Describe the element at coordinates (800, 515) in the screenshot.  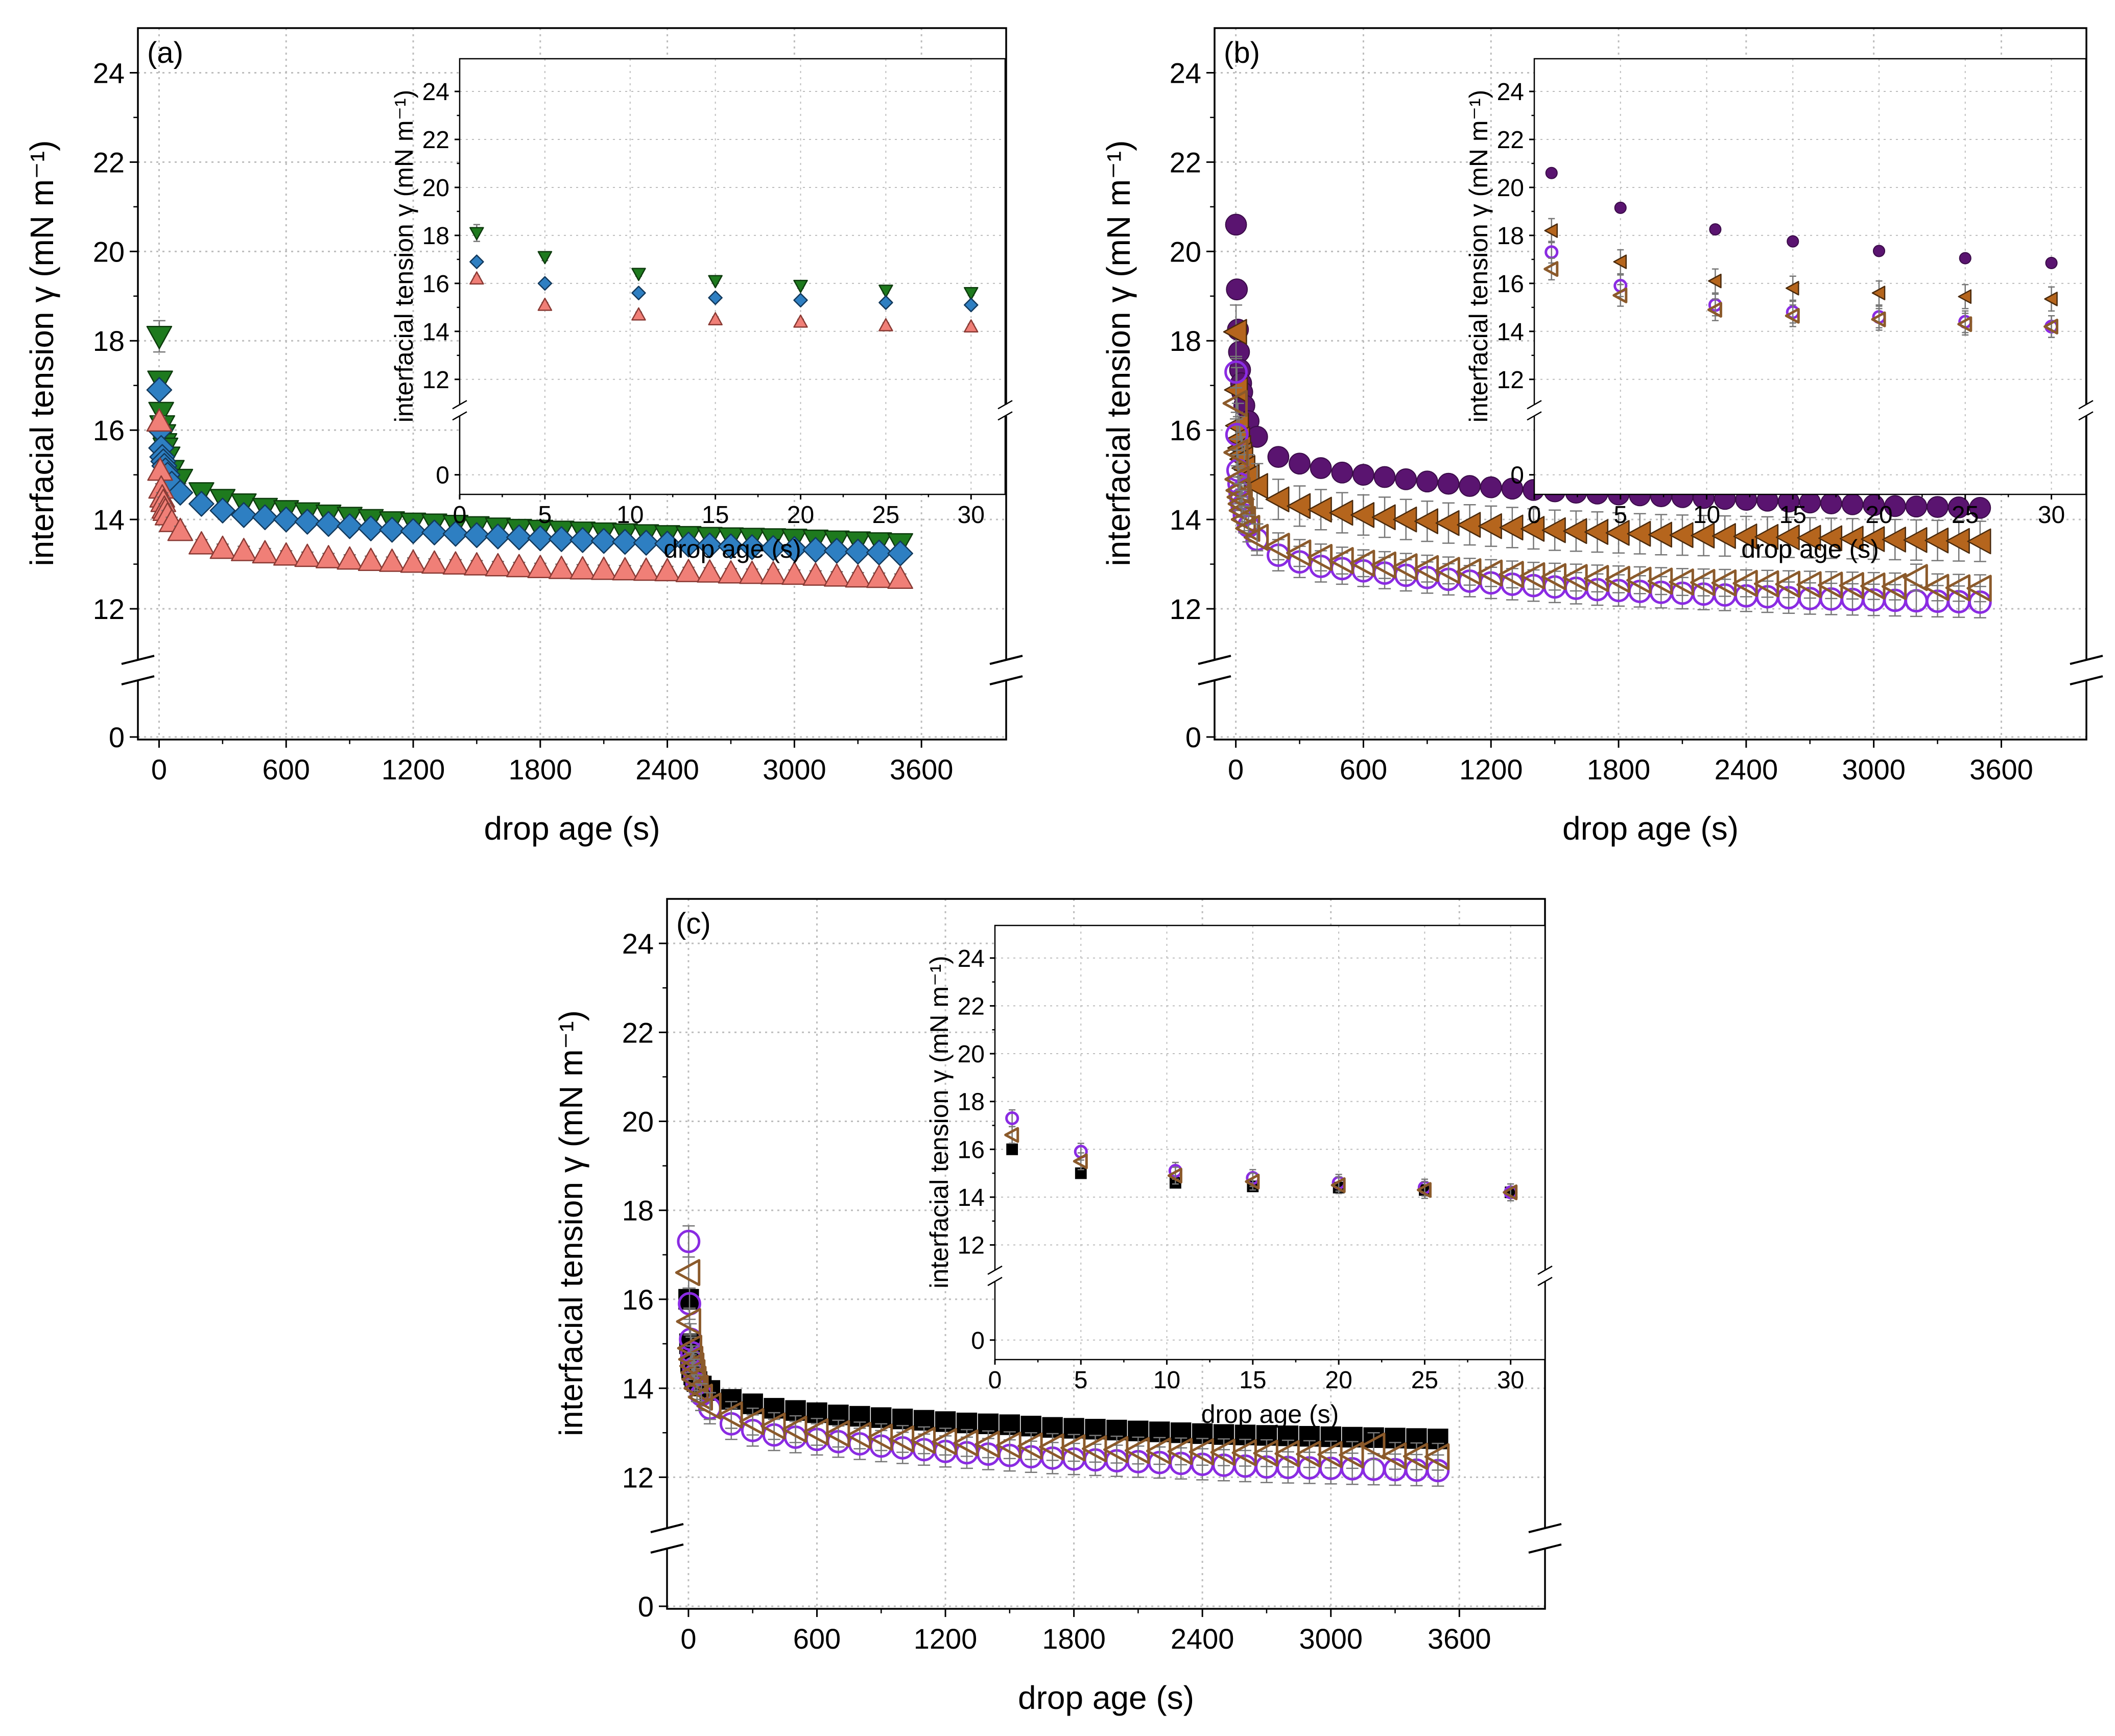
I see `x-tick-label: 20` at that location.